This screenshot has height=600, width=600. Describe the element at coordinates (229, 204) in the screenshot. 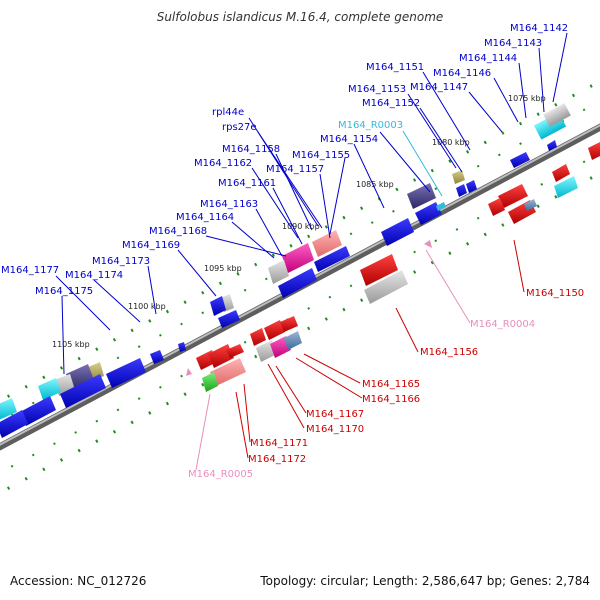

I see `gene-label: M164_1163` at that location.